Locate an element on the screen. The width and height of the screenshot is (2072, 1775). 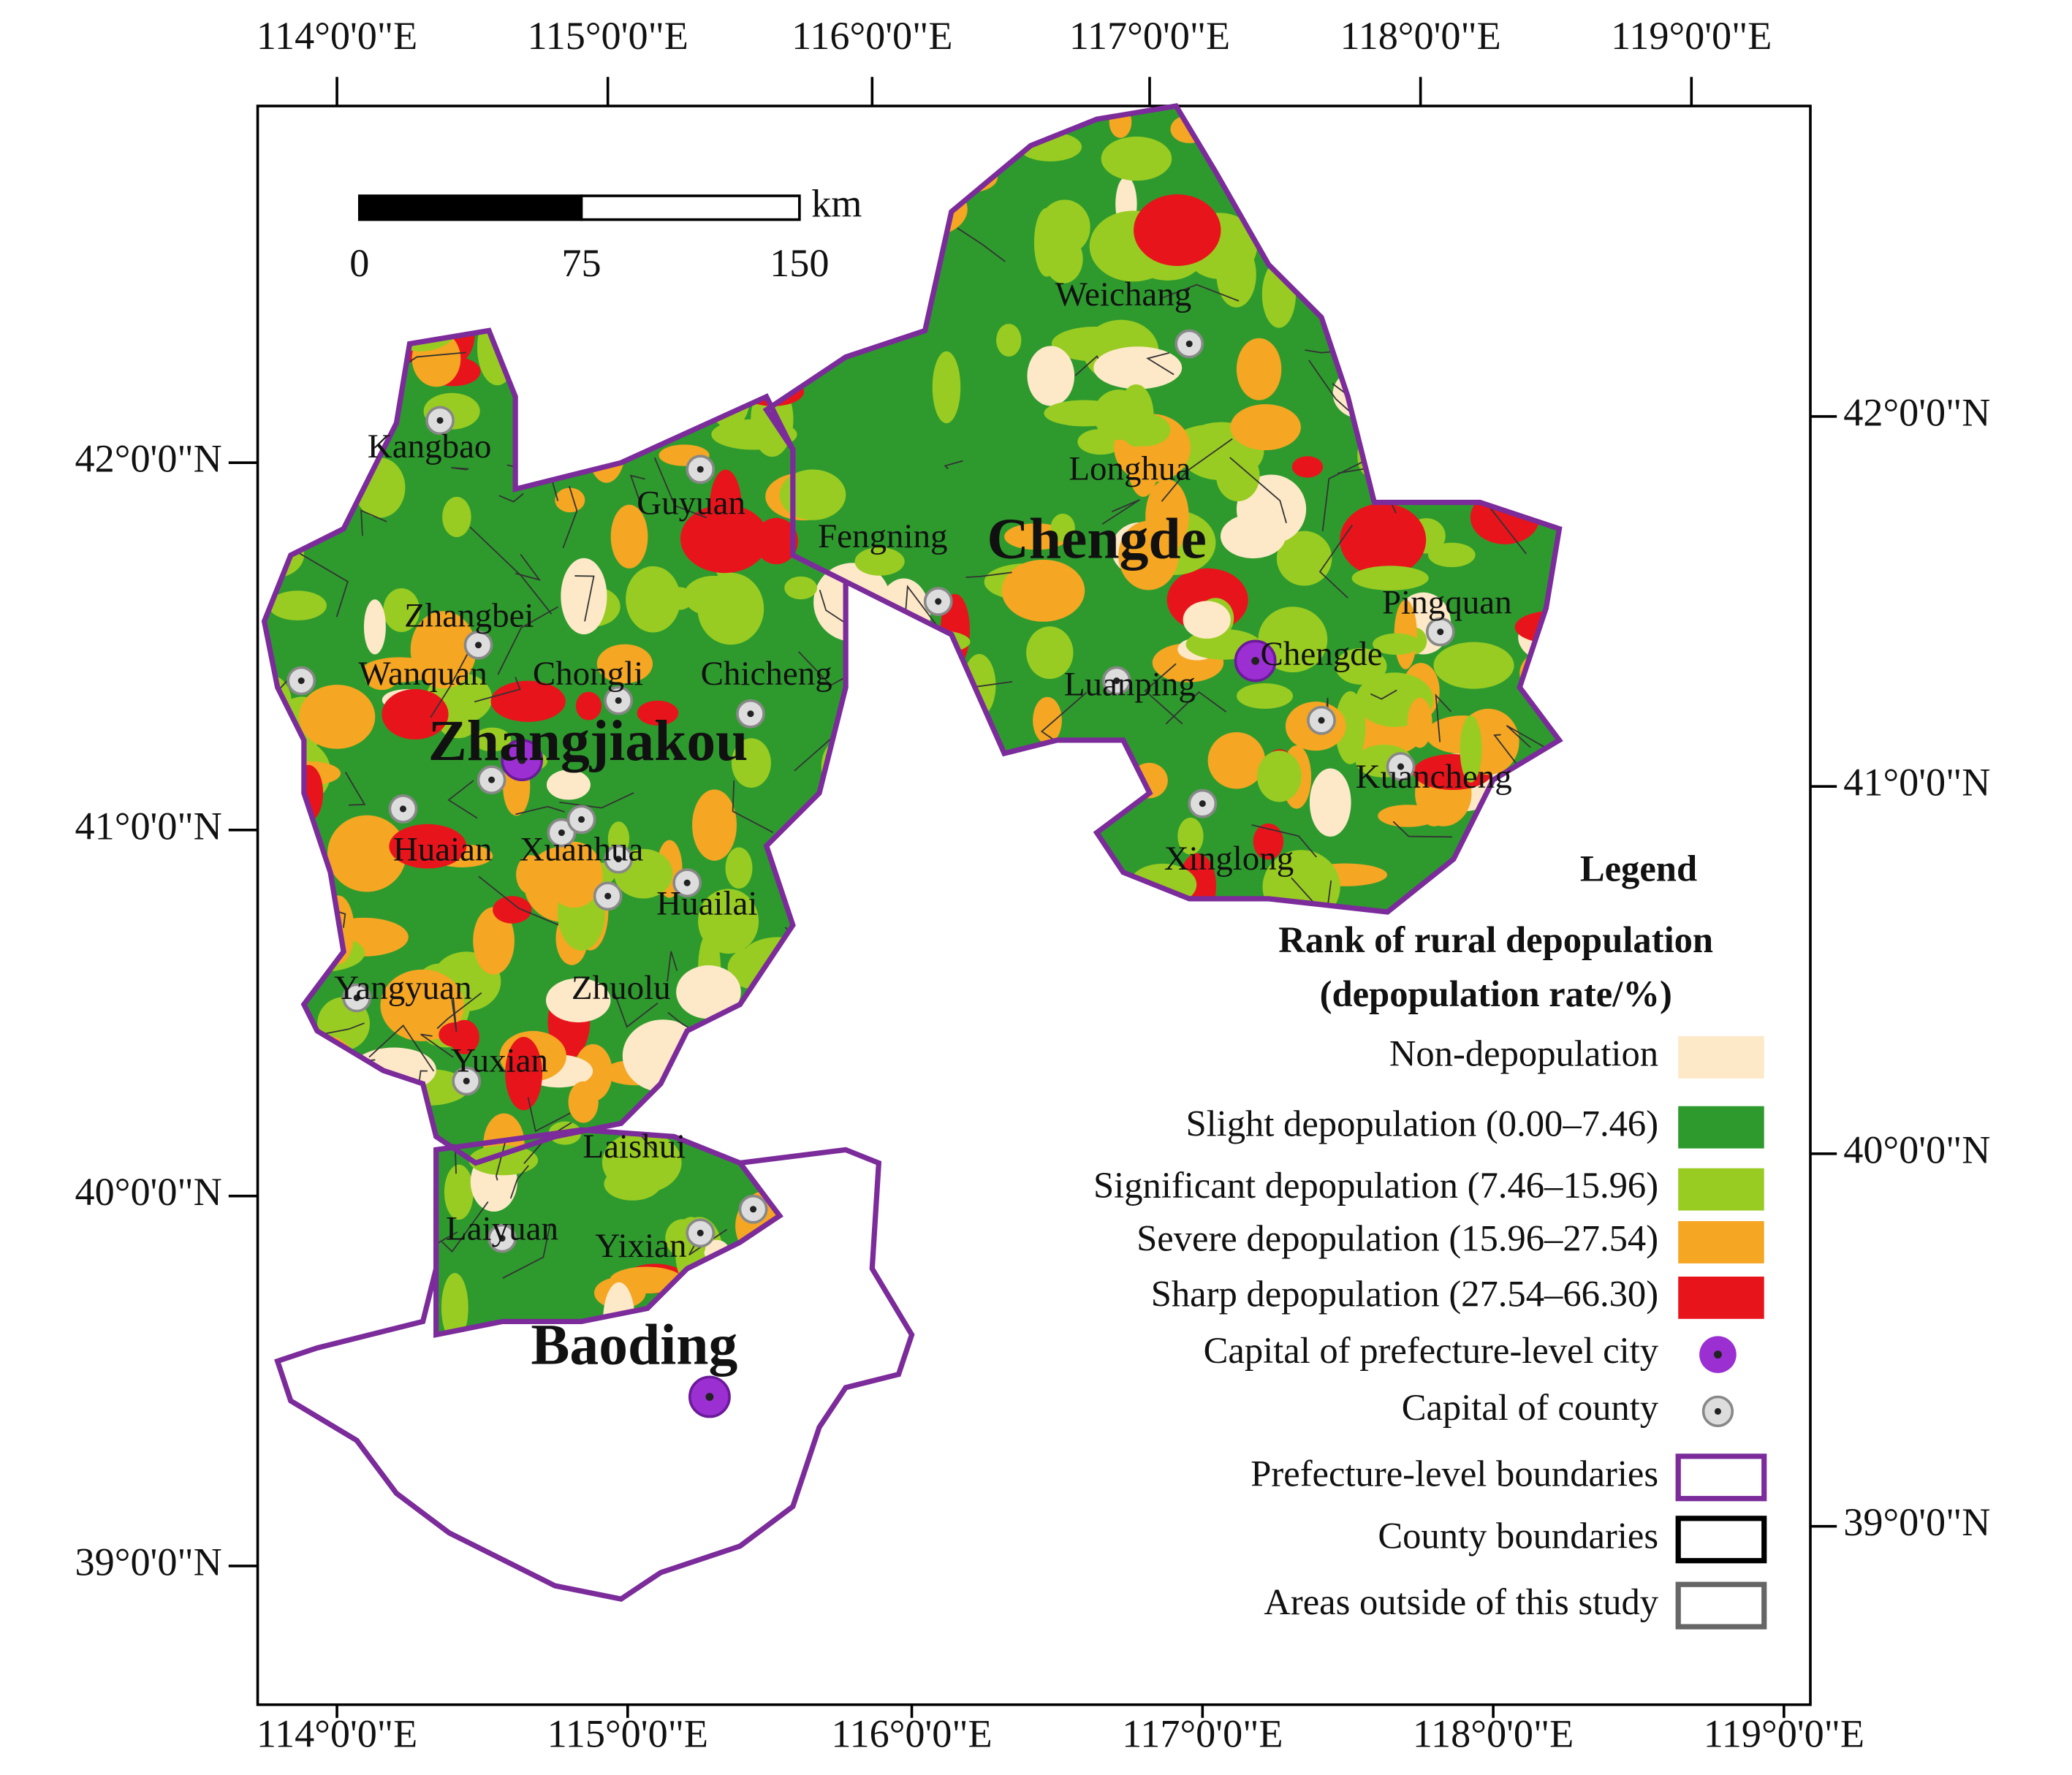
county-label: Yangyuan is located at coordinates (402, 988).